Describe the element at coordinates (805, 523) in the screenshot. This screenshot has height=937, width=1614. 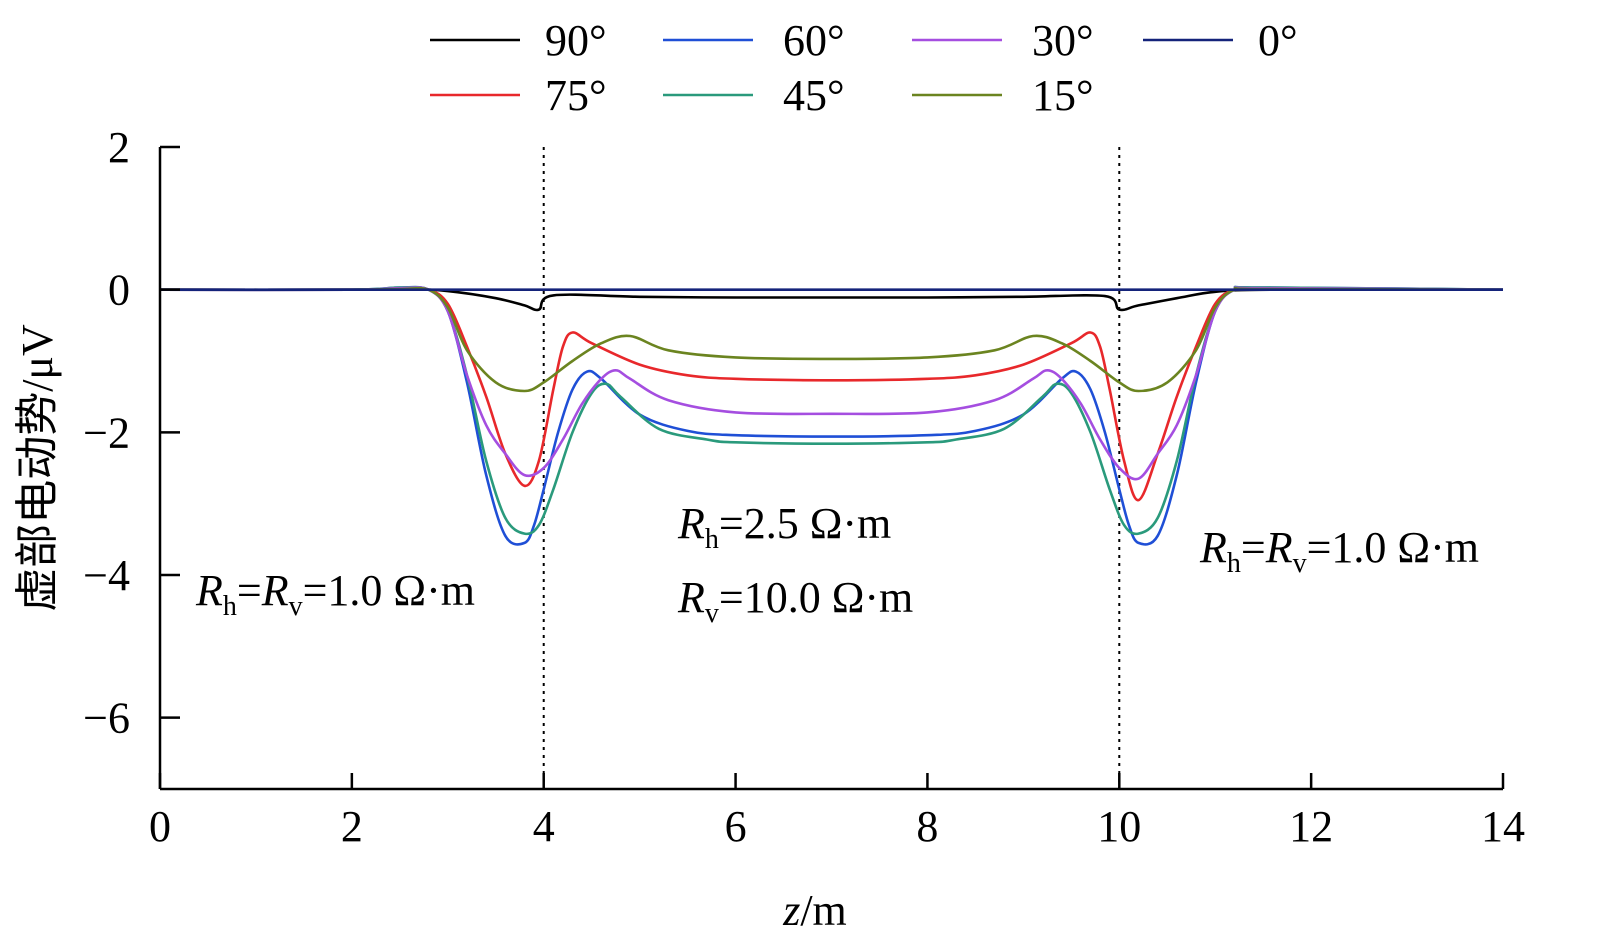
I see `annotation-value: =2.5 Ω·m` at that location.